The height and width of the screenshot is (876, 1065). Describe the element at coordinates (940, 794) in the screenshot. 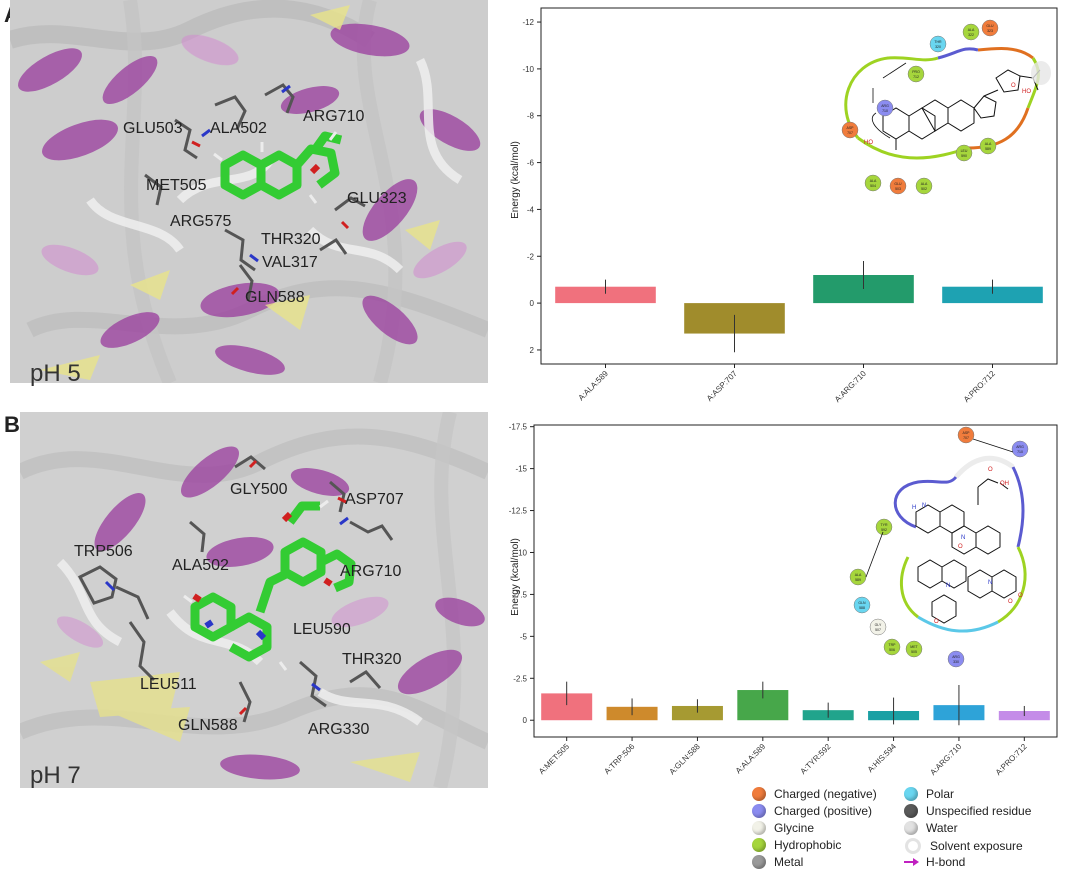

I see `legend-label: Polar` at that location.